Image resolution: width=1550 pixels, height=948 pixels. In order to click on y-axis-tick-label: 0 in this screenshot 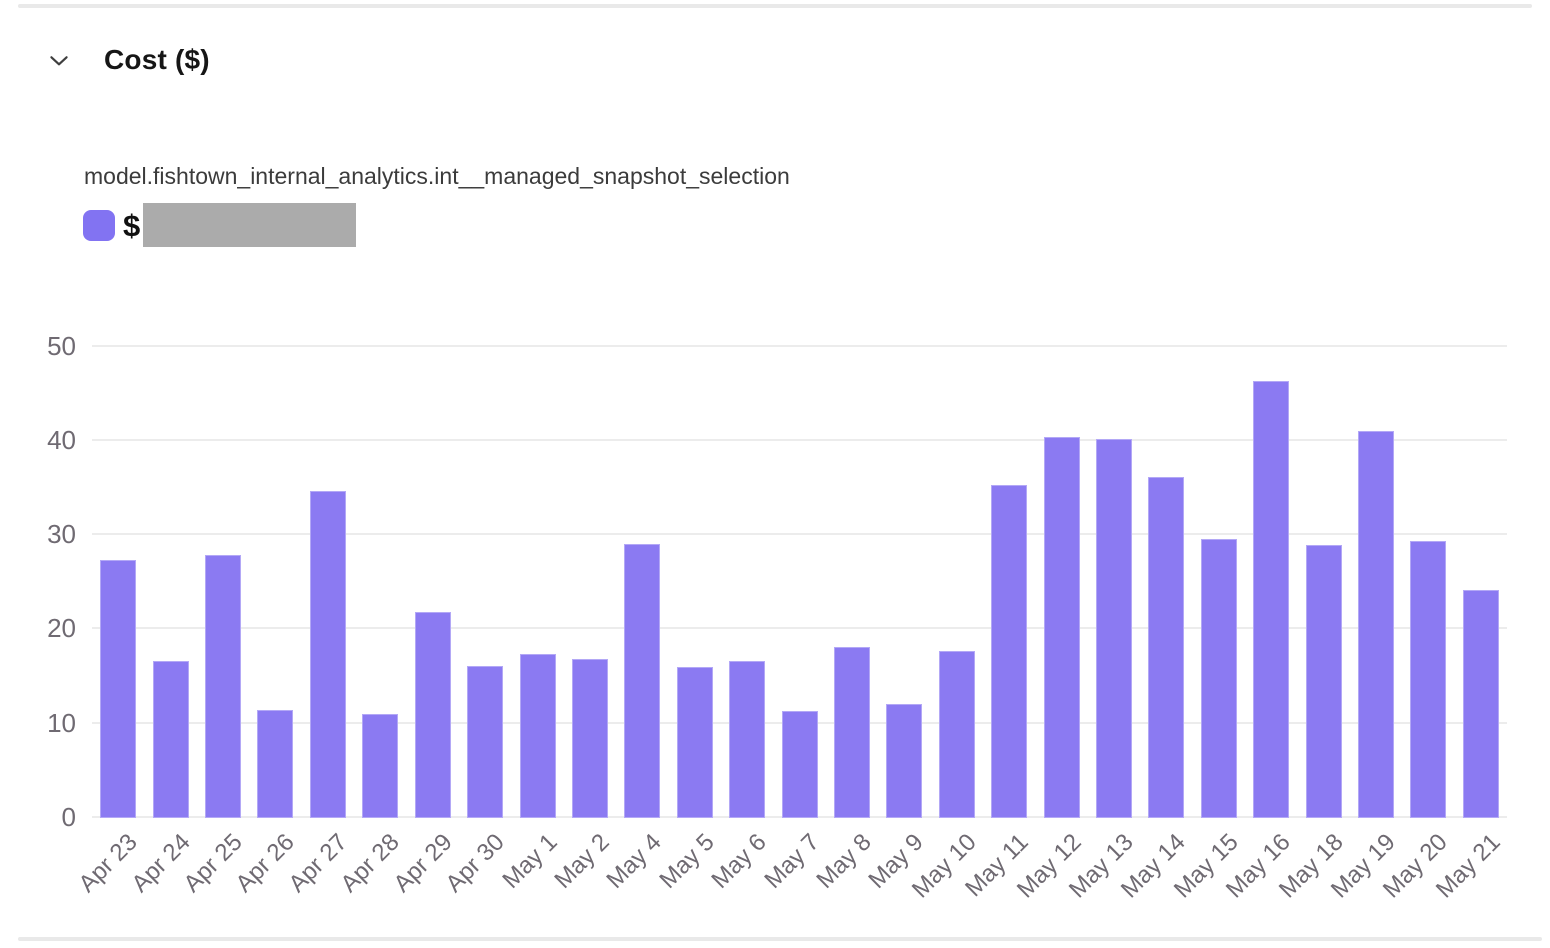, I will do `click(68, 817)`.